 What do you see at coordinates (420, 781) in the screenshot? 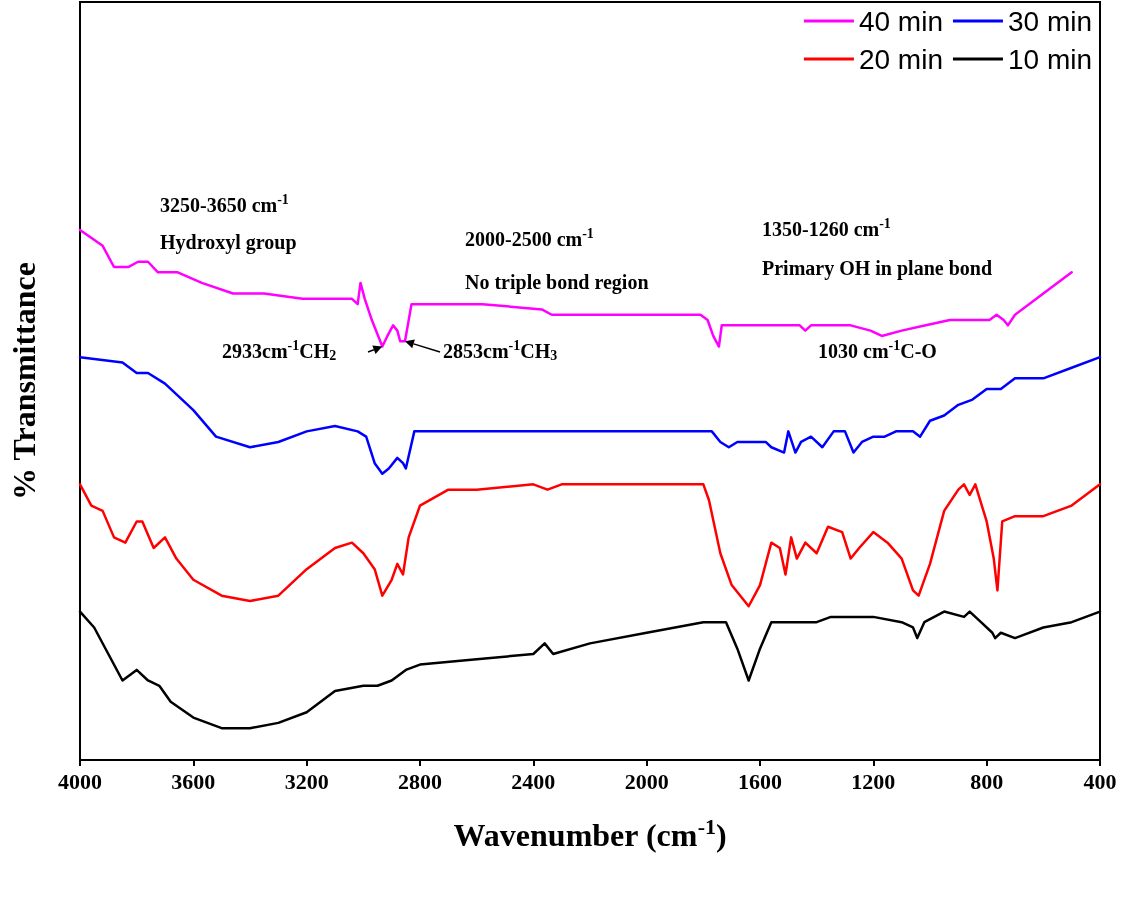
I see `x-tick-label: 2800` at bounding box center [420, 781].